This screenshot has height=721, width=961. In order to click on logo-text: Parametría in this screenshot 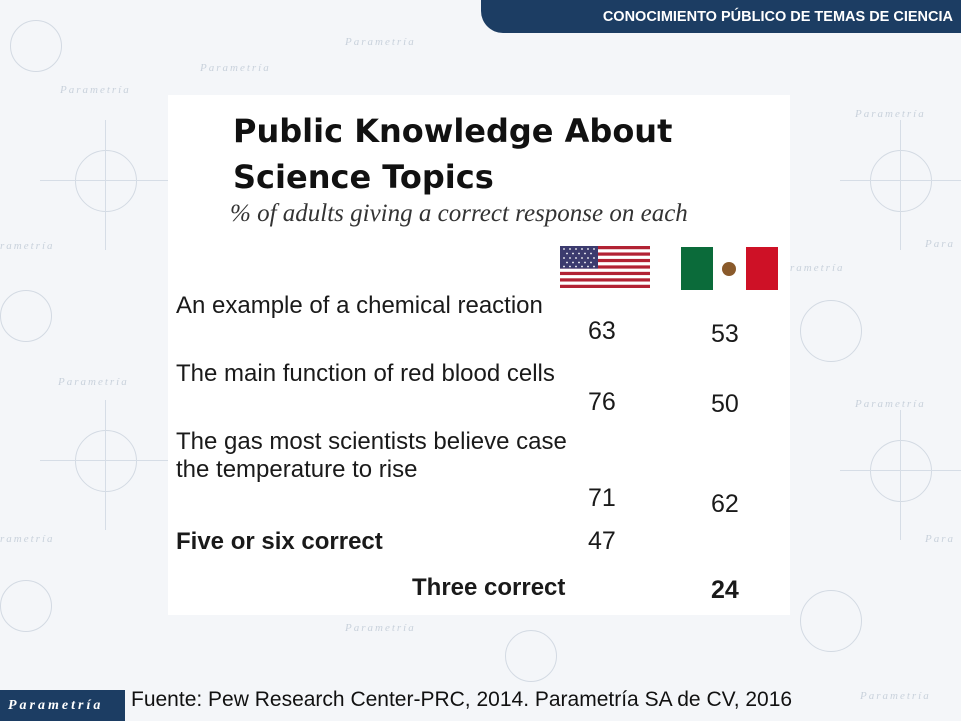, I will do `click(56, 705)`.